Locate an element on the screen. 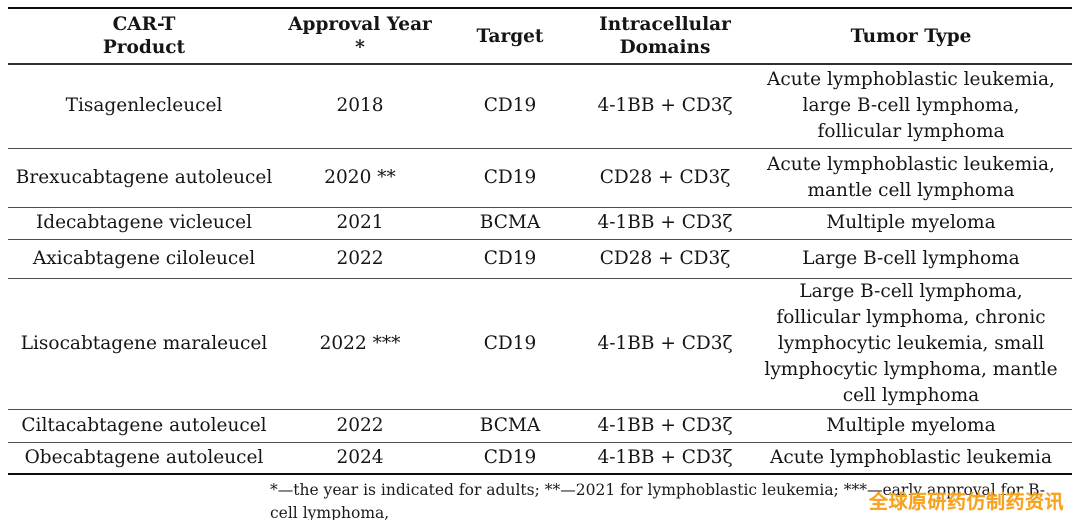 The width and height of the screenshot is (1080, 520). cell-approval-year: 2021 is located at coordinates (360, 223).